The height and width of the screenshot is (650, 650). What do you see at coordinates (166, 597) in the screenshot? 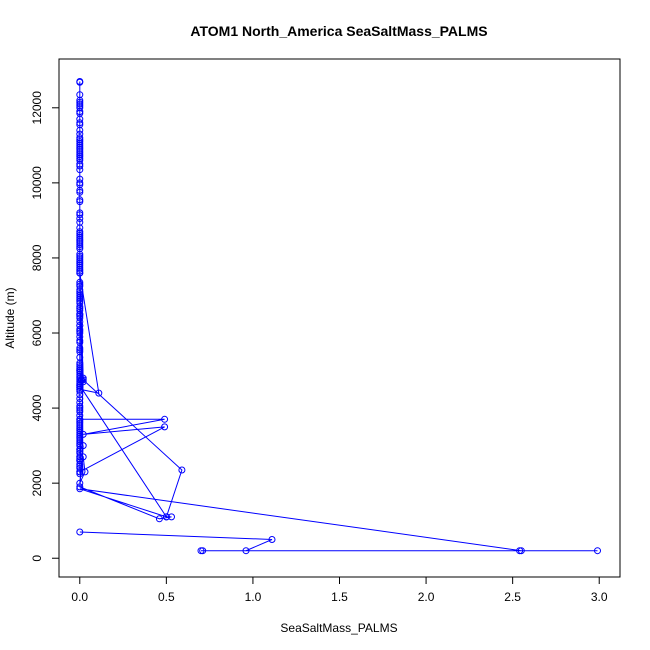
I see `x-tick-label: 0.5` at bounding box center [166, 597].